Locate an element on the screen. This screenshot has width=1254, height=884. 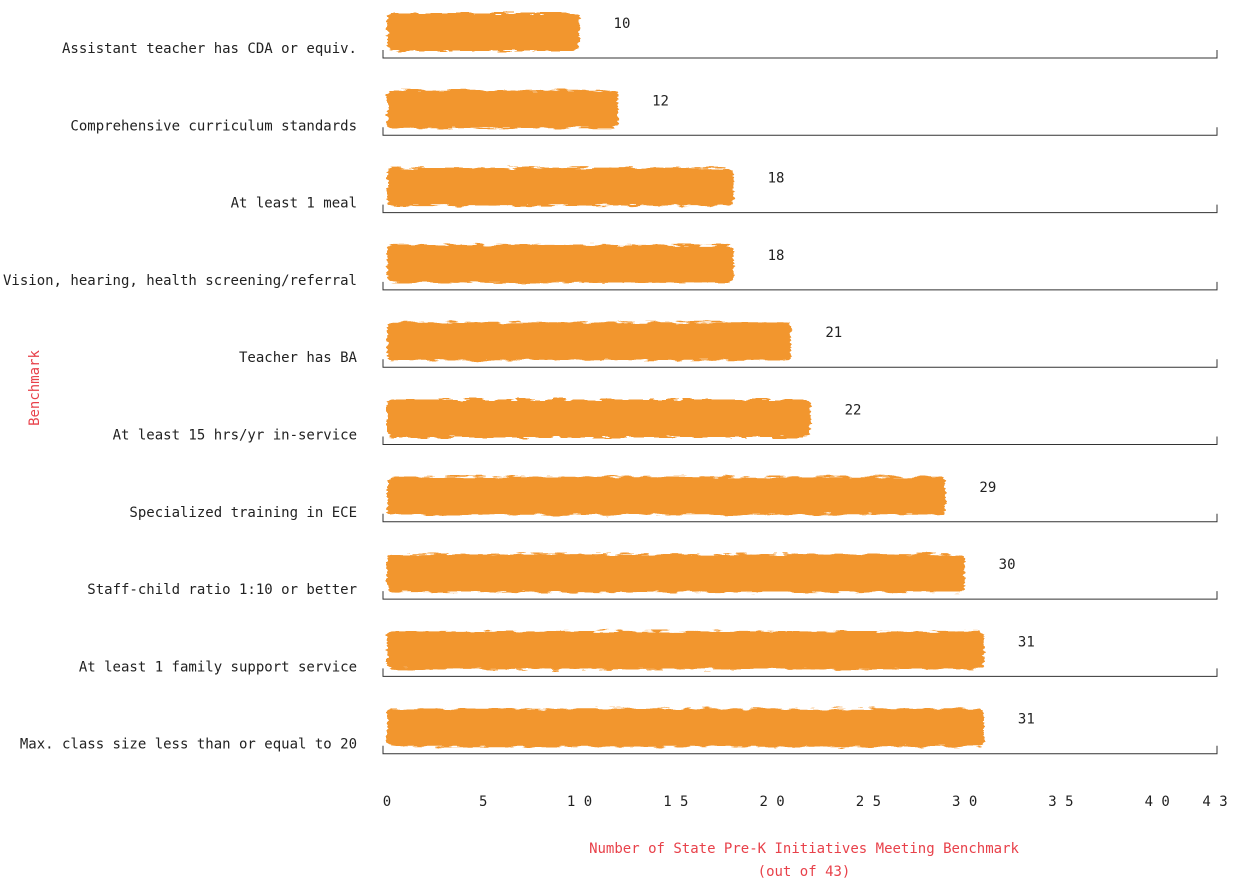
category-label: Staff-child ratio 1:10 or better is located at coordinates (222, 590).